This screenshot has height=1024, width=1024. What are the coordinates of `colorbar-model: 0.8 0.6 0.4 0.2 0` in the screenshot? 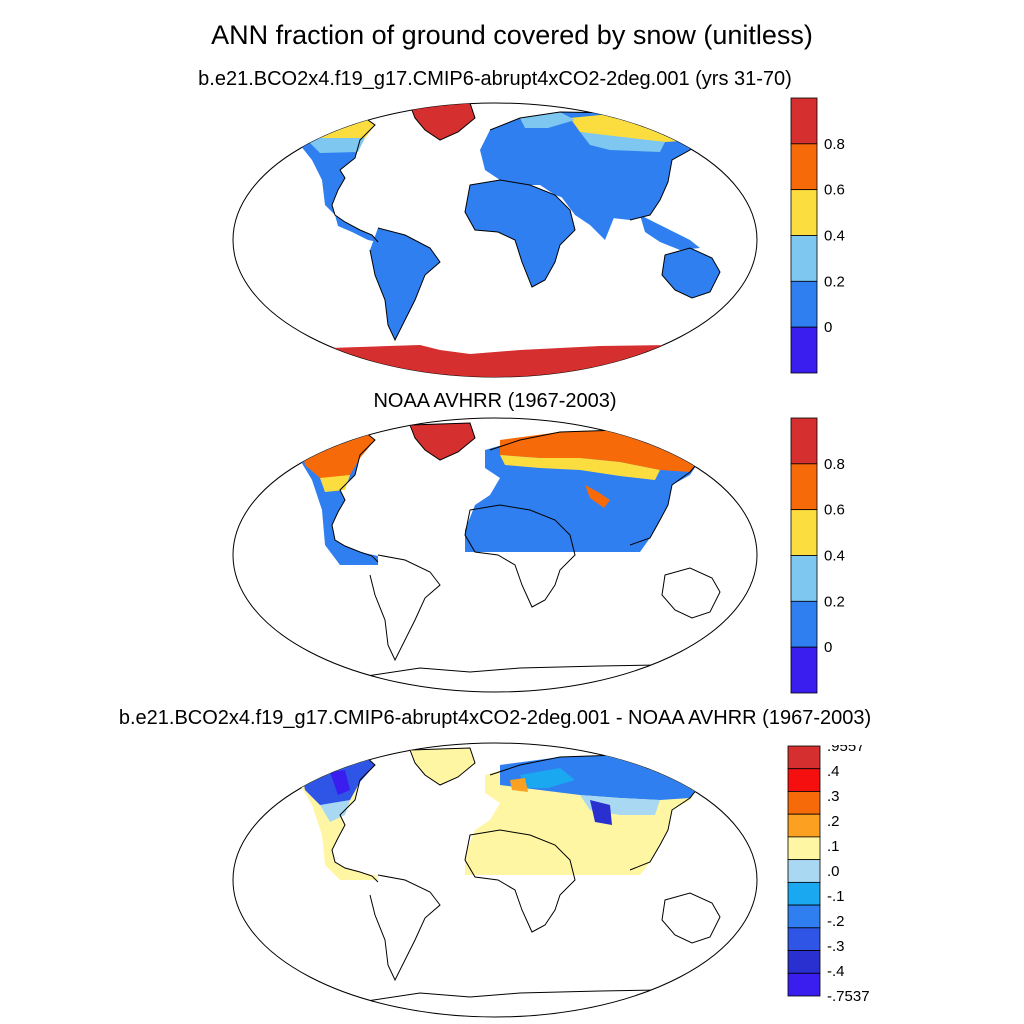 It's located at (817, 235).